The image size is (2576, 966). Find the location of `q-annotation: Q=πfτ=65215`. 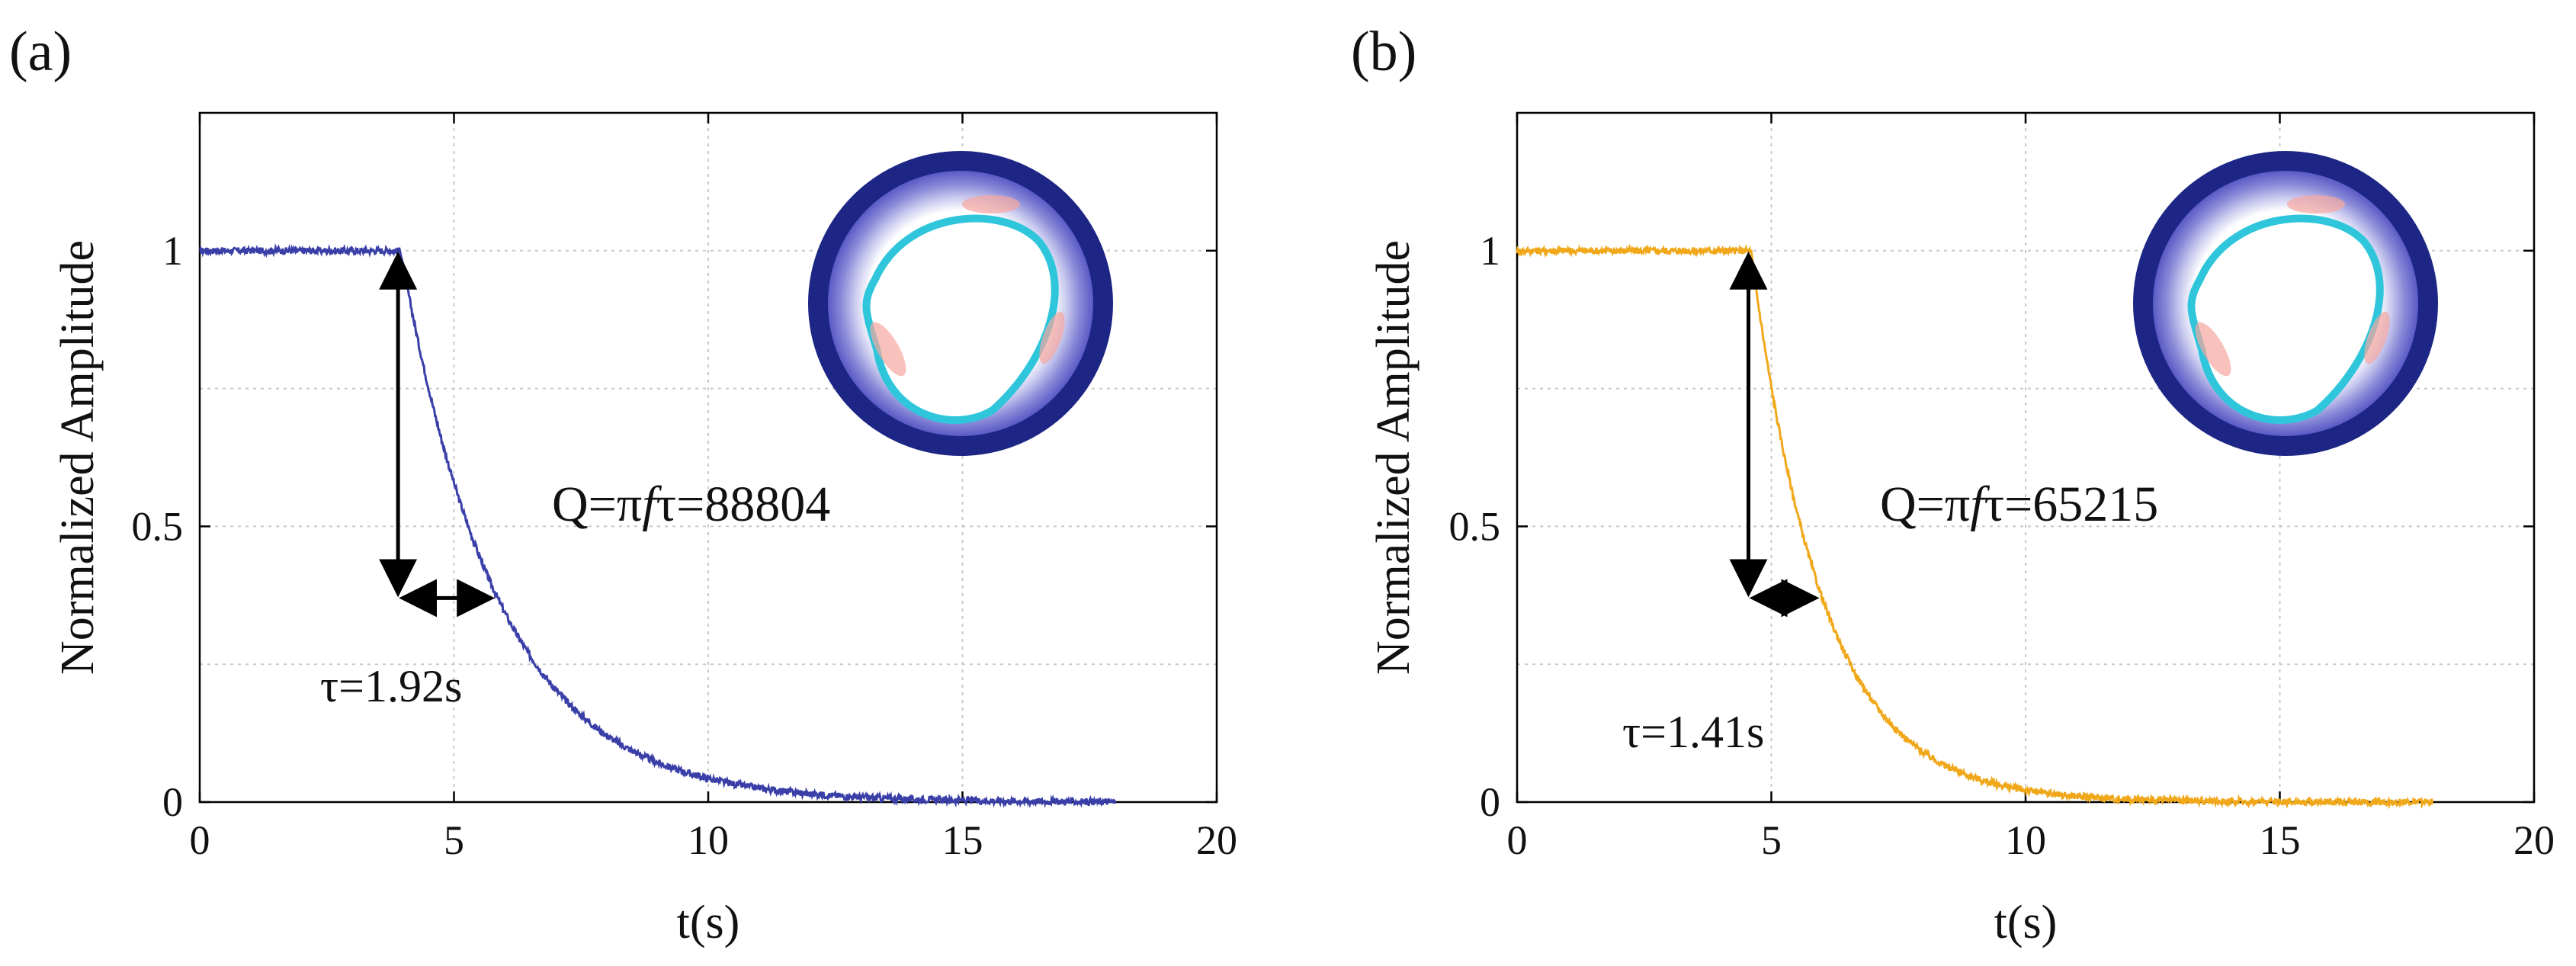

q-annotation: Q=πfτ=65215 is located at coordinates (2019, 505).